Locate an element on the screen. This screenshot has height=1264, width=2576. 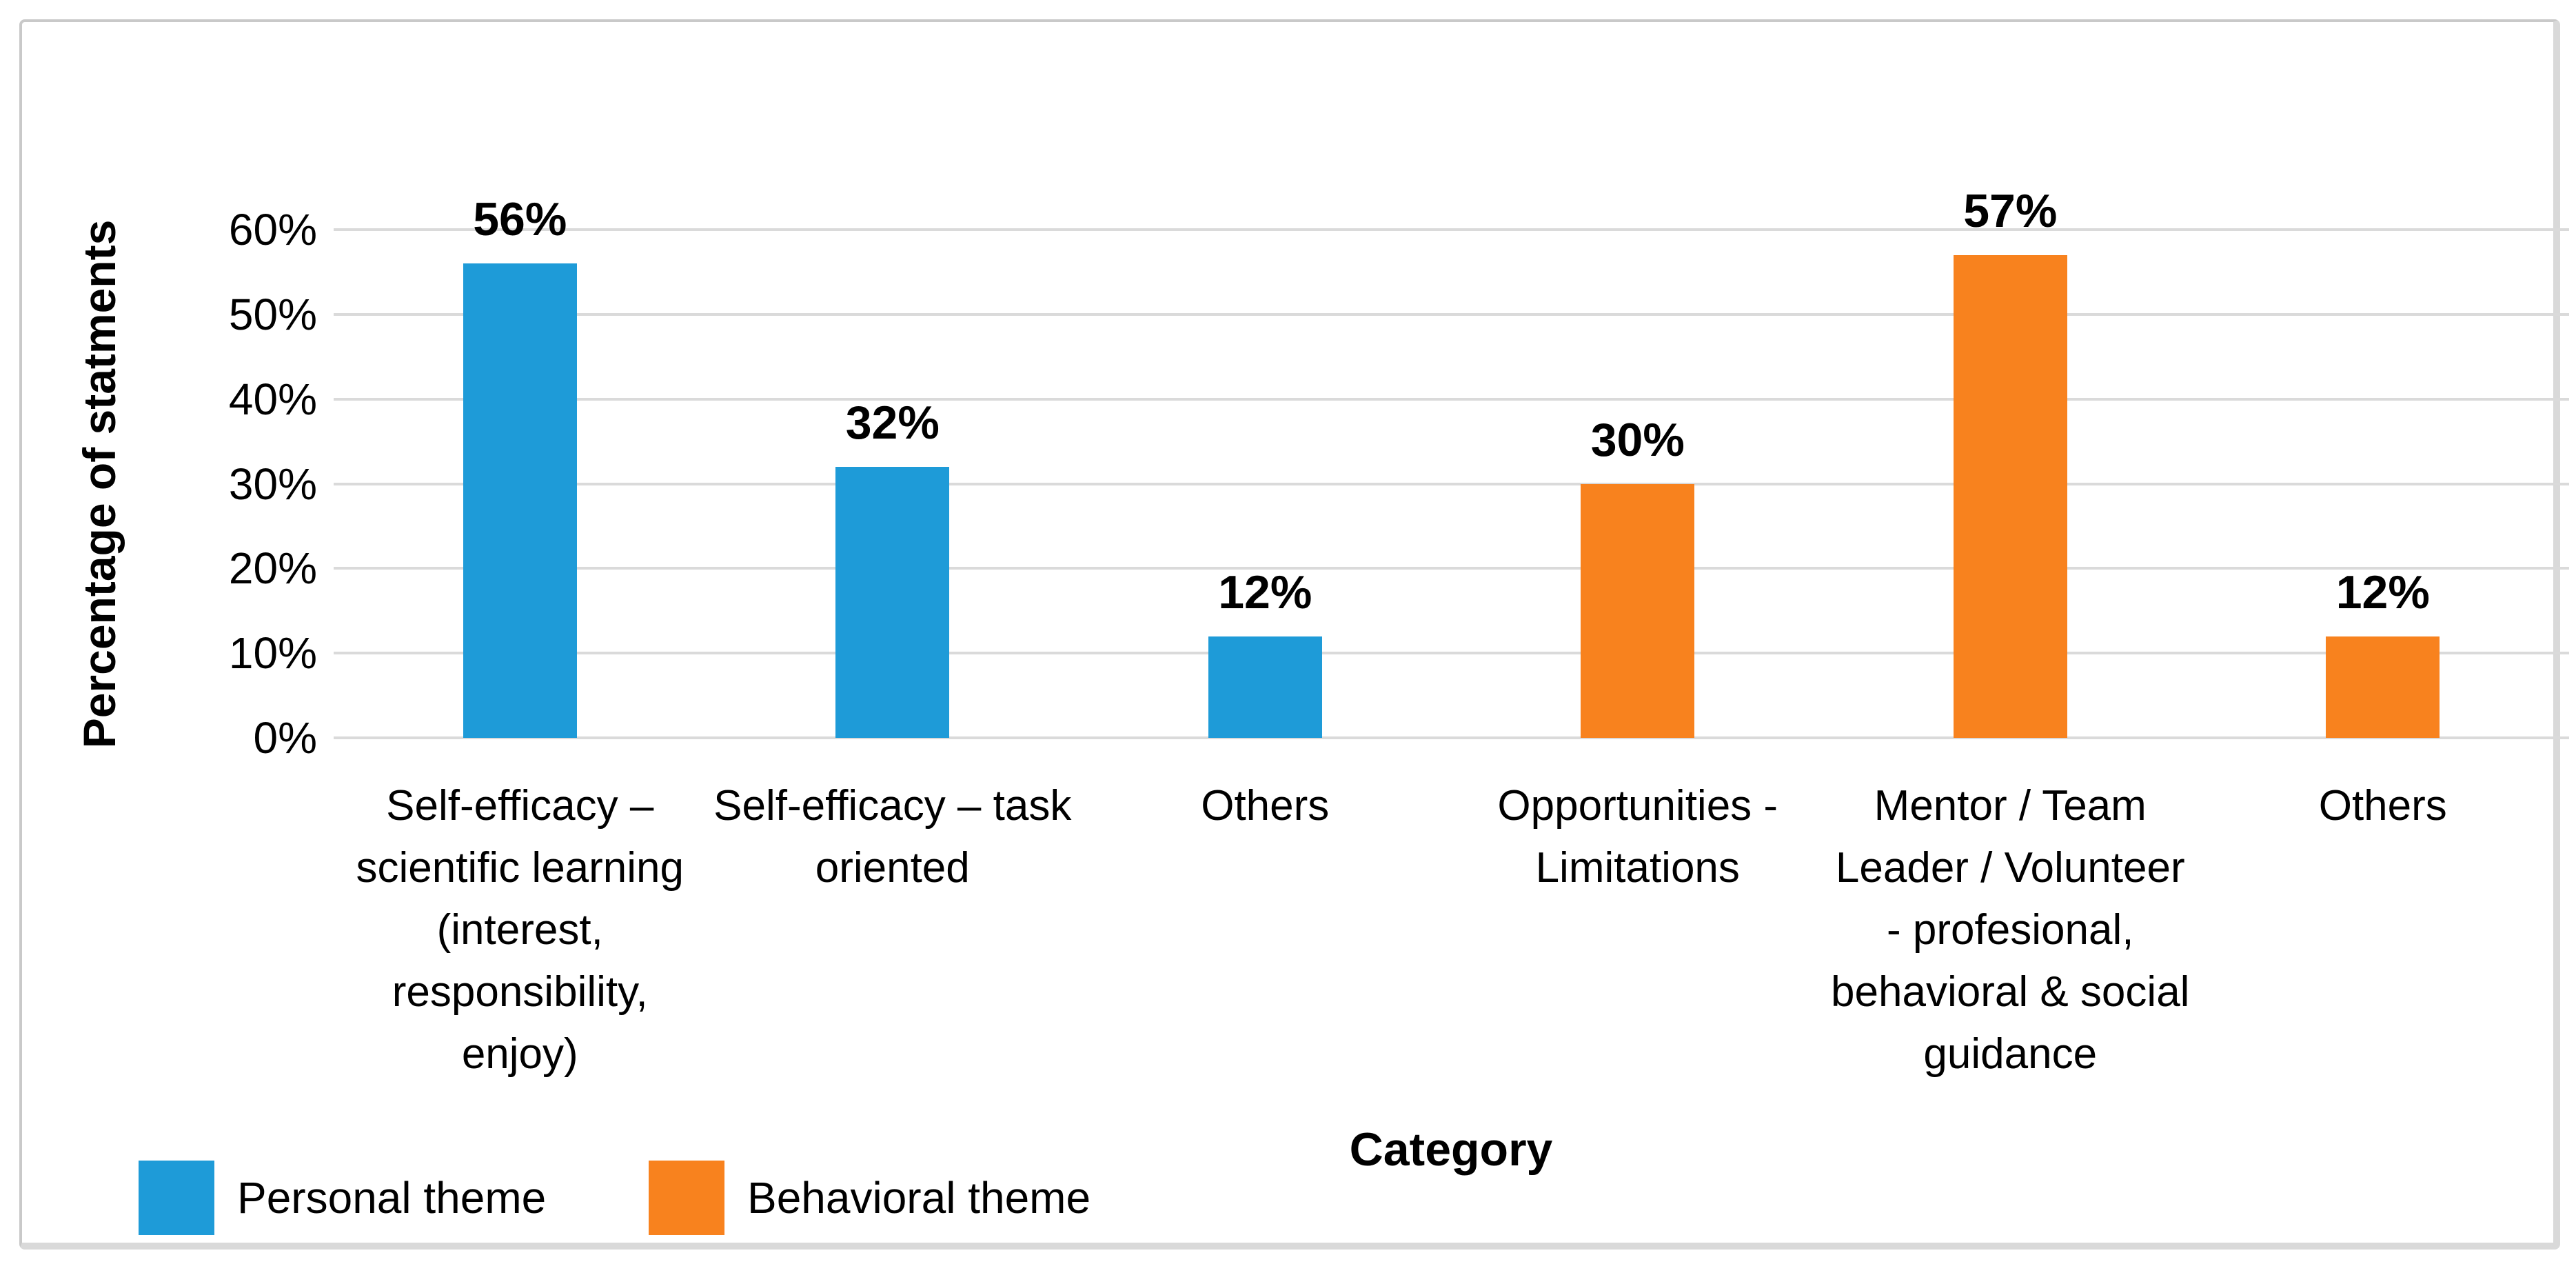
bar-value-label: 56% is located at coordinates (520, 219).